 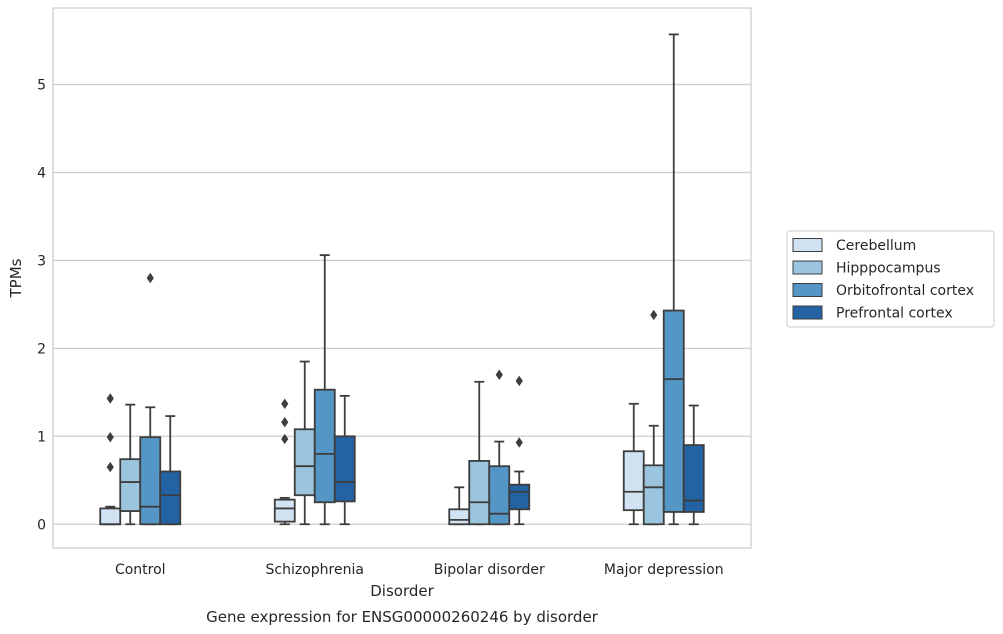 I want to click on y-tick-label: 2, so click(x=41, y=349).